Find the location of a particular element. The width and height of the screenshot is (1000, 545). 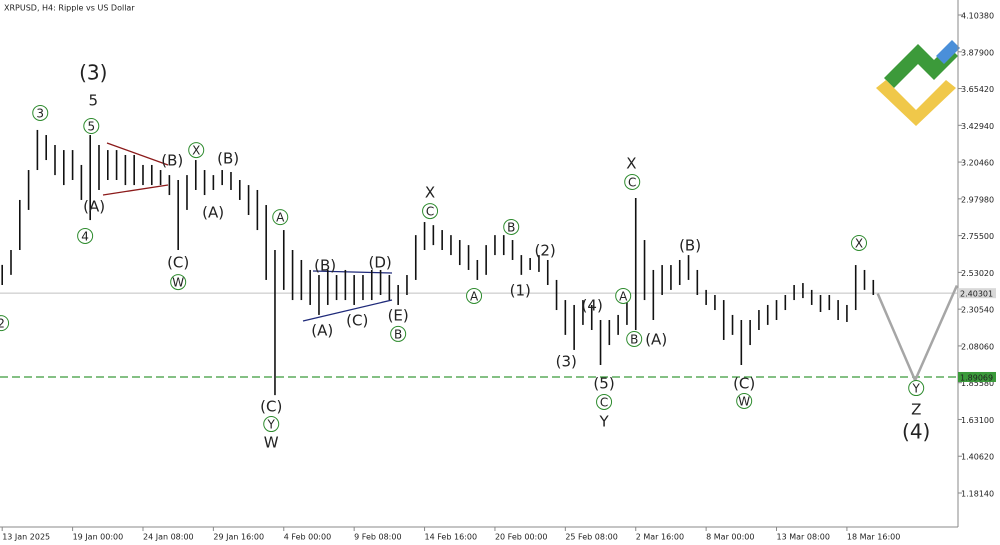

wave-label: Z is located at coordinates (916, 409).